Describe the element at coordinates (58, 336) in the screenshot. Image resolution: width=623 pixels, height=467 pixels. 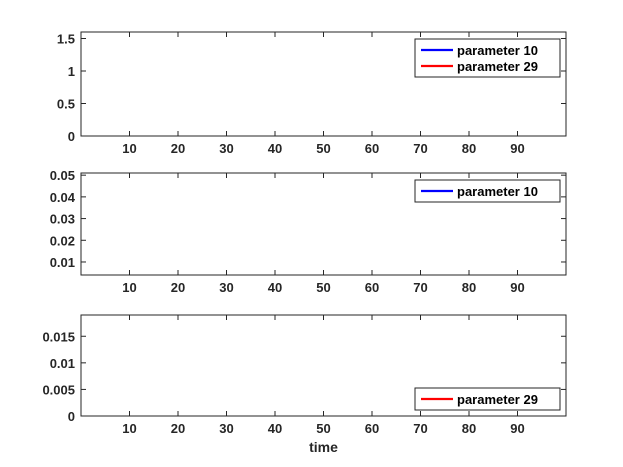
I see `y-tick-label: 0.015` at that location.